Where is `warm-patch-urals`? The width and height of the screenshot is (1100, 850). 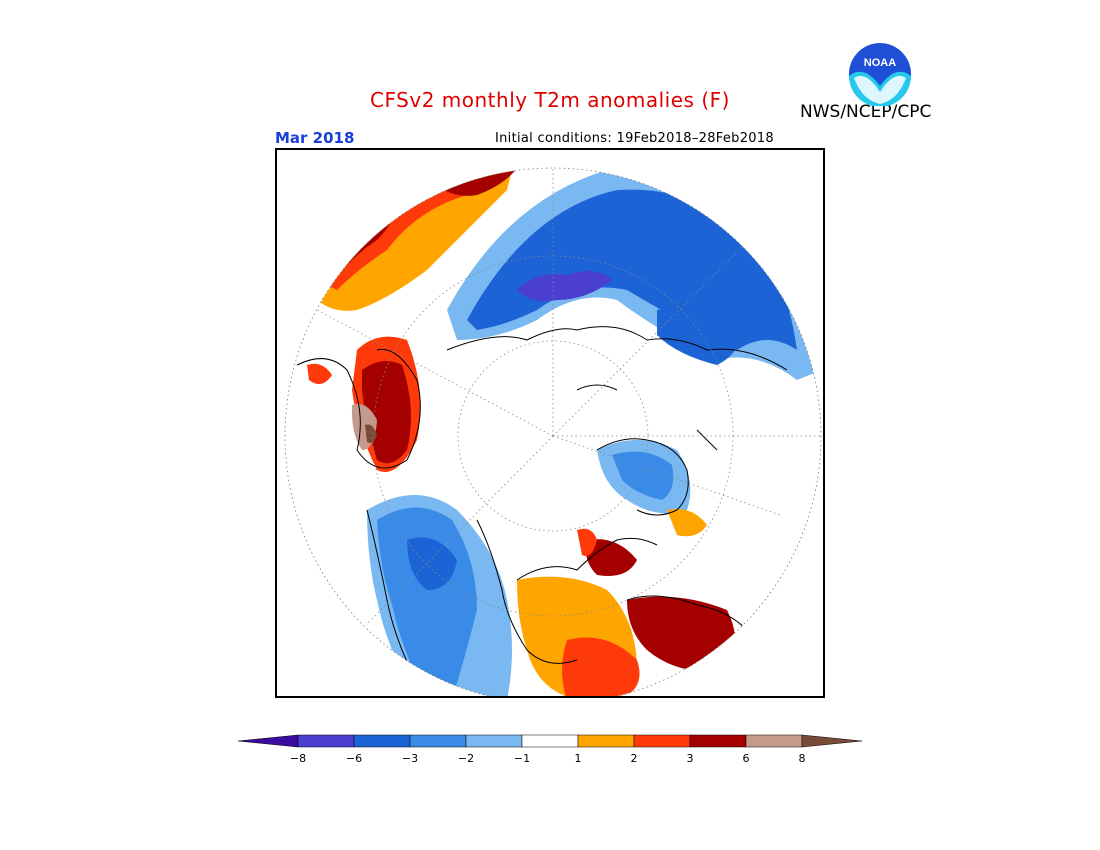
warm-patch-urals is located at coordinates (687, 523).